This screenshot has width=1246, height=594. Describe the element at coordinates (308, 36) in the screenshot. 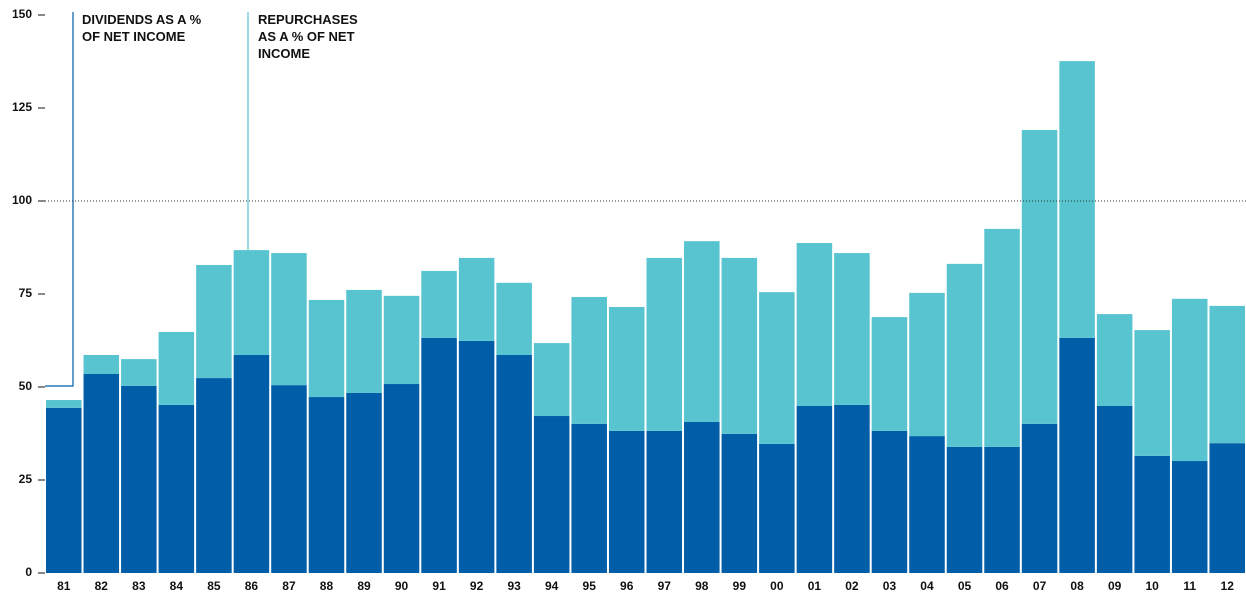

I see `repurchases-label: REPURCHASES AS A % OF NET INCOME` at that location.